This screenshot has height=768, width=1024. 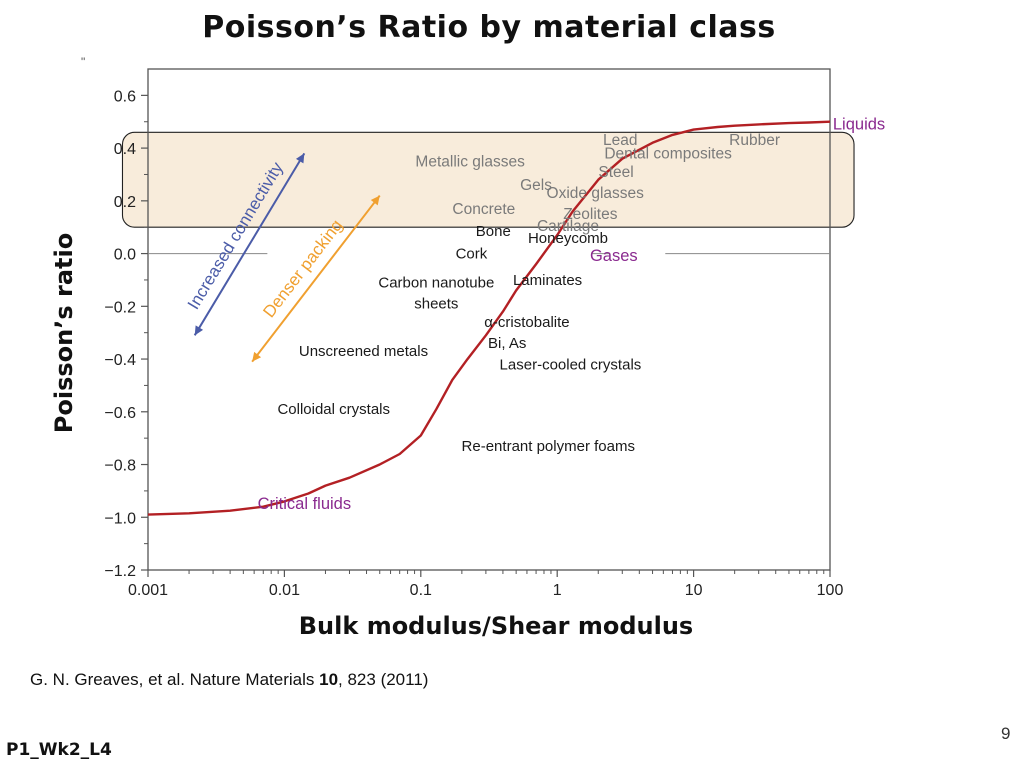 I want to click on annotation-label: Laser-cooled crystals, so click(x=571, y=364).